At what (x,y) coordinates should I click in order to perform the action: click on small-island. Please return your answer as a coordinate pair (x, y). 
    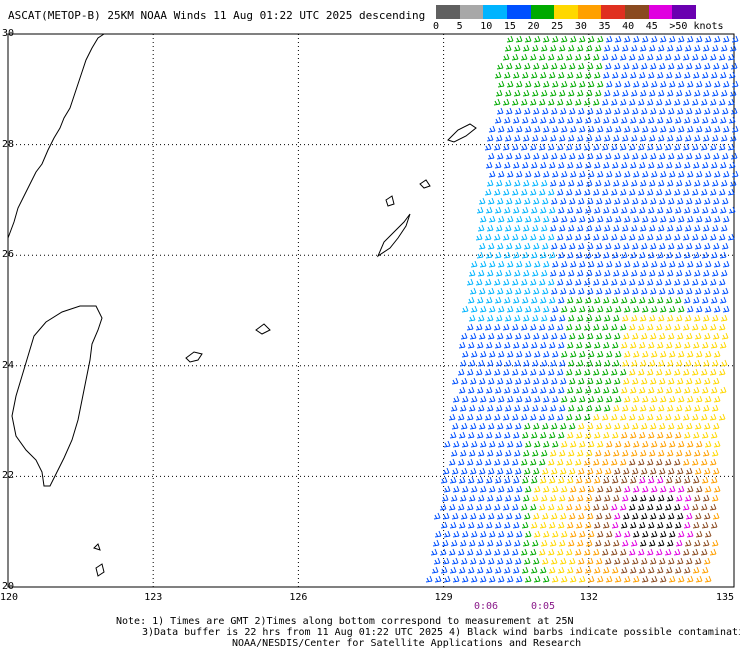
    Looking at the image, I should click on (100, 570).